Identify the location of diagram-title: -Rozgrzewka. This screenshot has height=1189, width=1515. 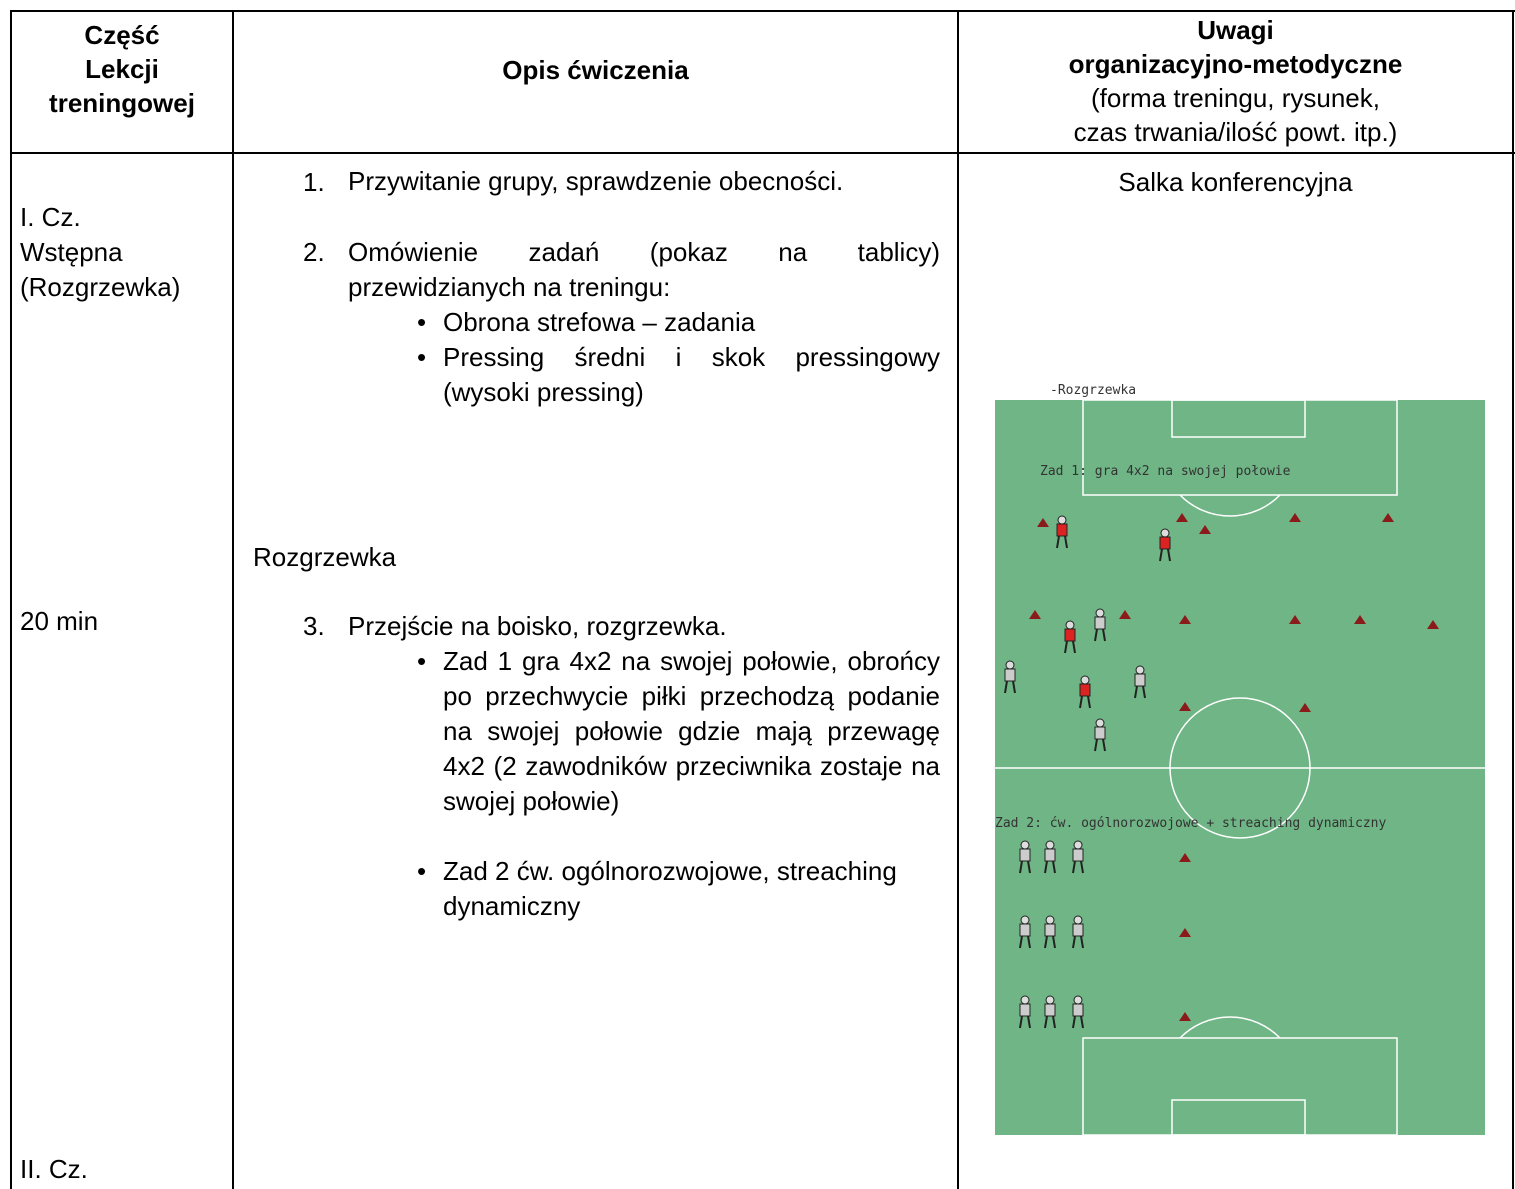
(1093, 390).